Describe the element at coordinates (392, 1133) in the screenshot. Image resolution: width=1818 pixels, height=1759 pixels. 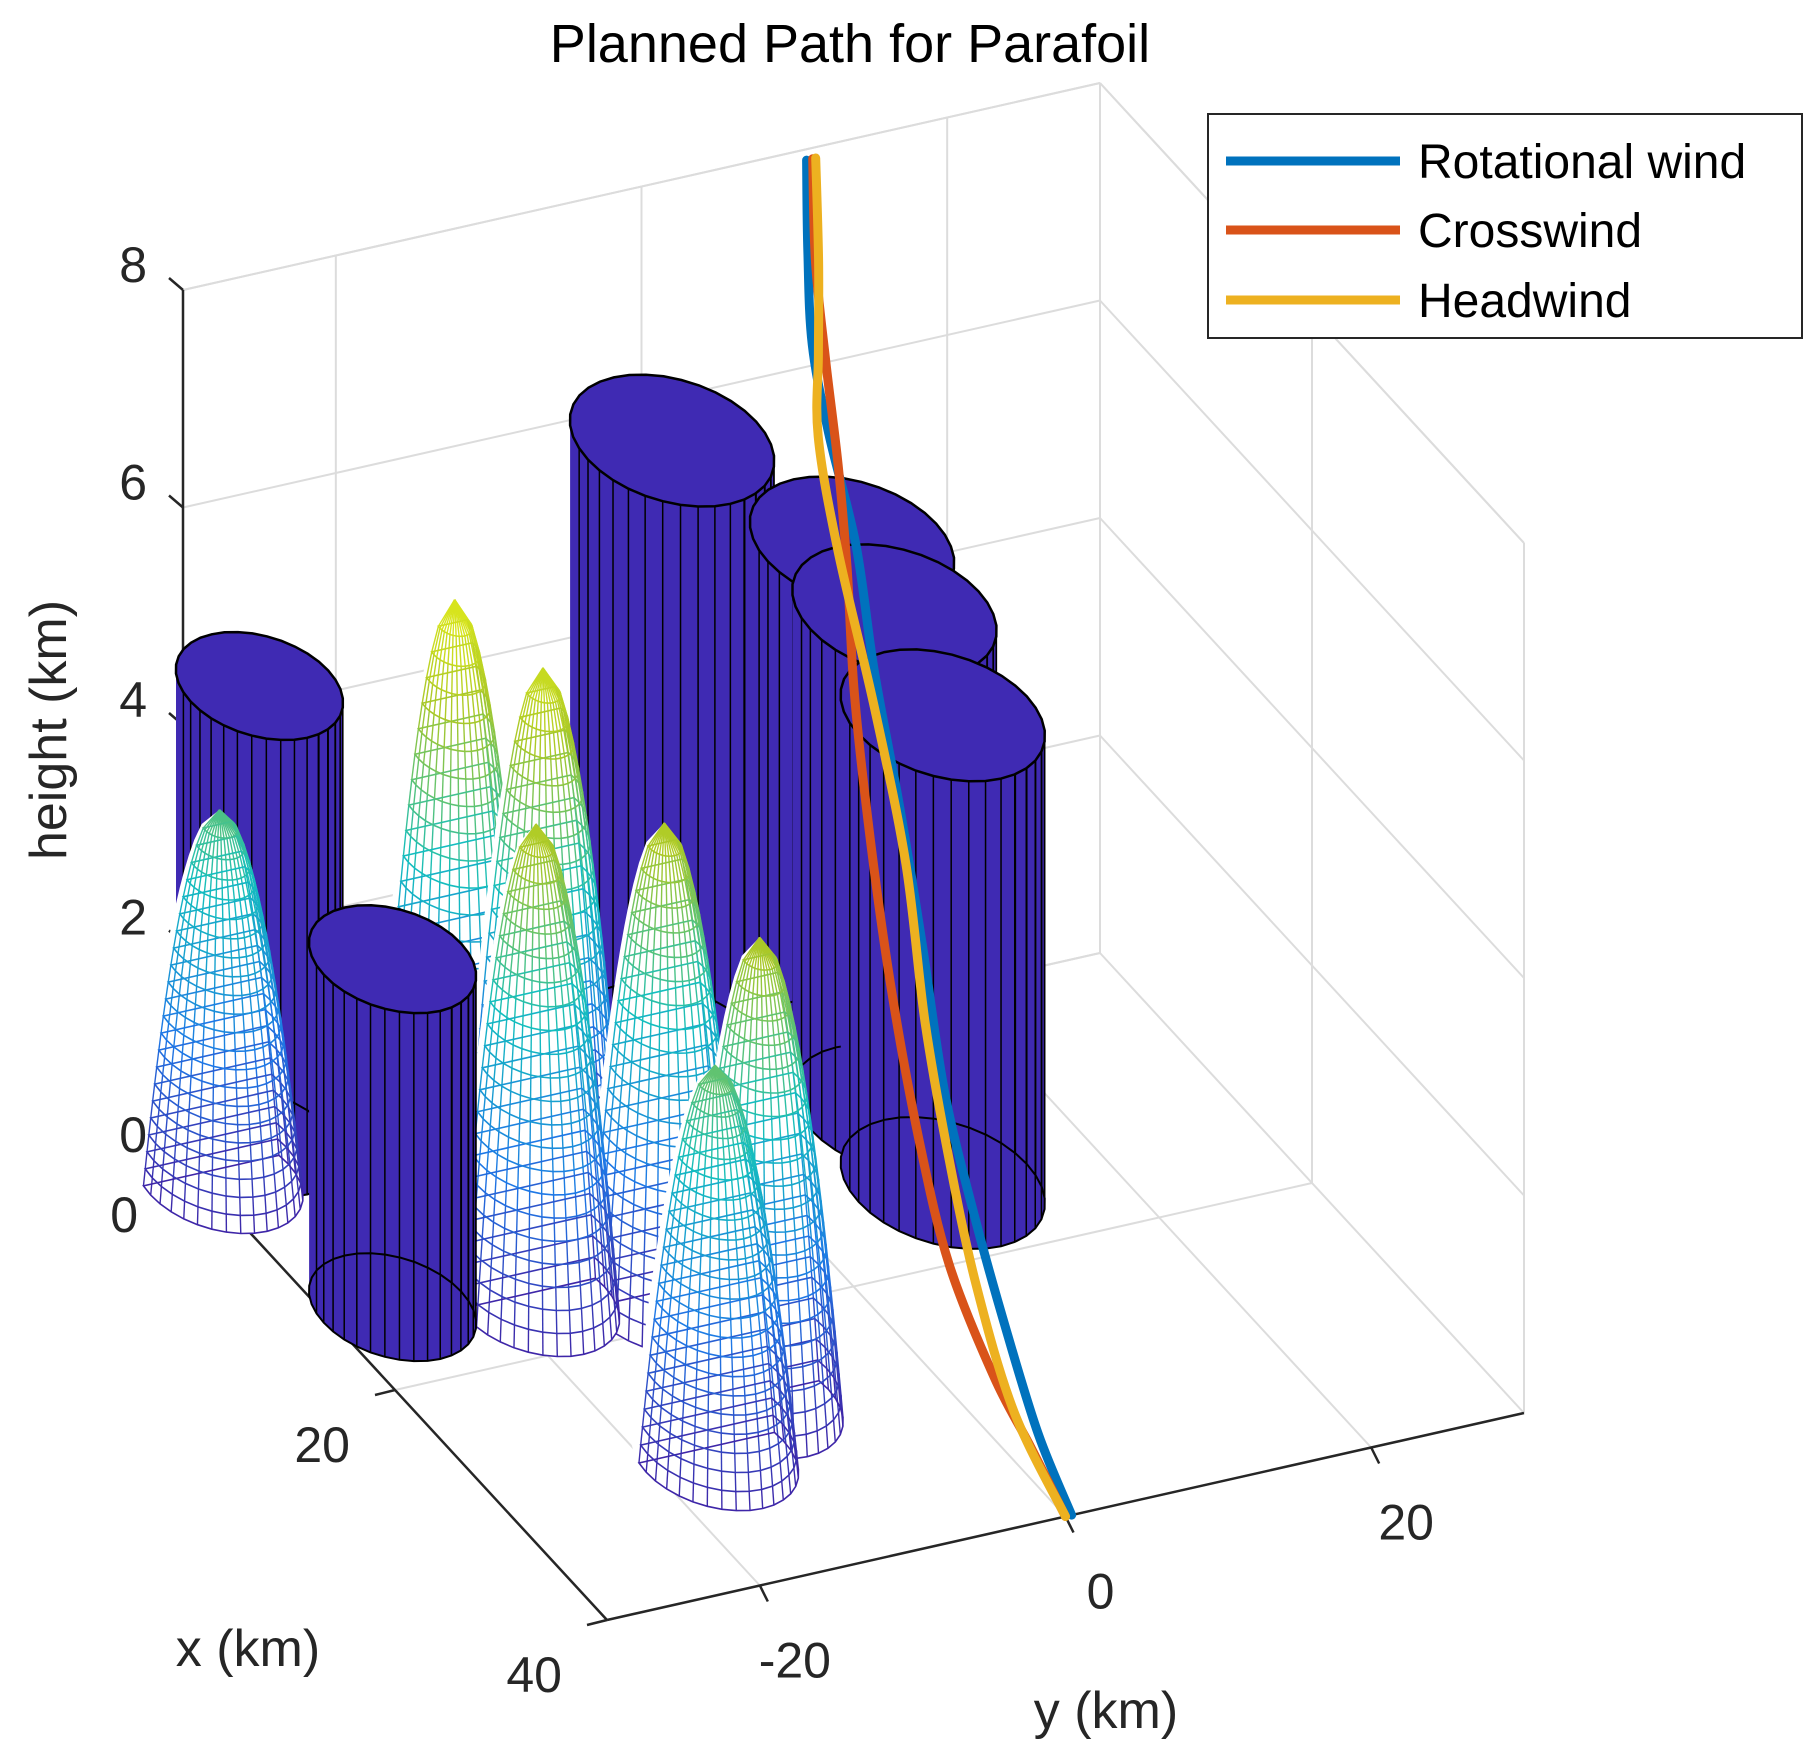
I see `cylinder-side` at that location.